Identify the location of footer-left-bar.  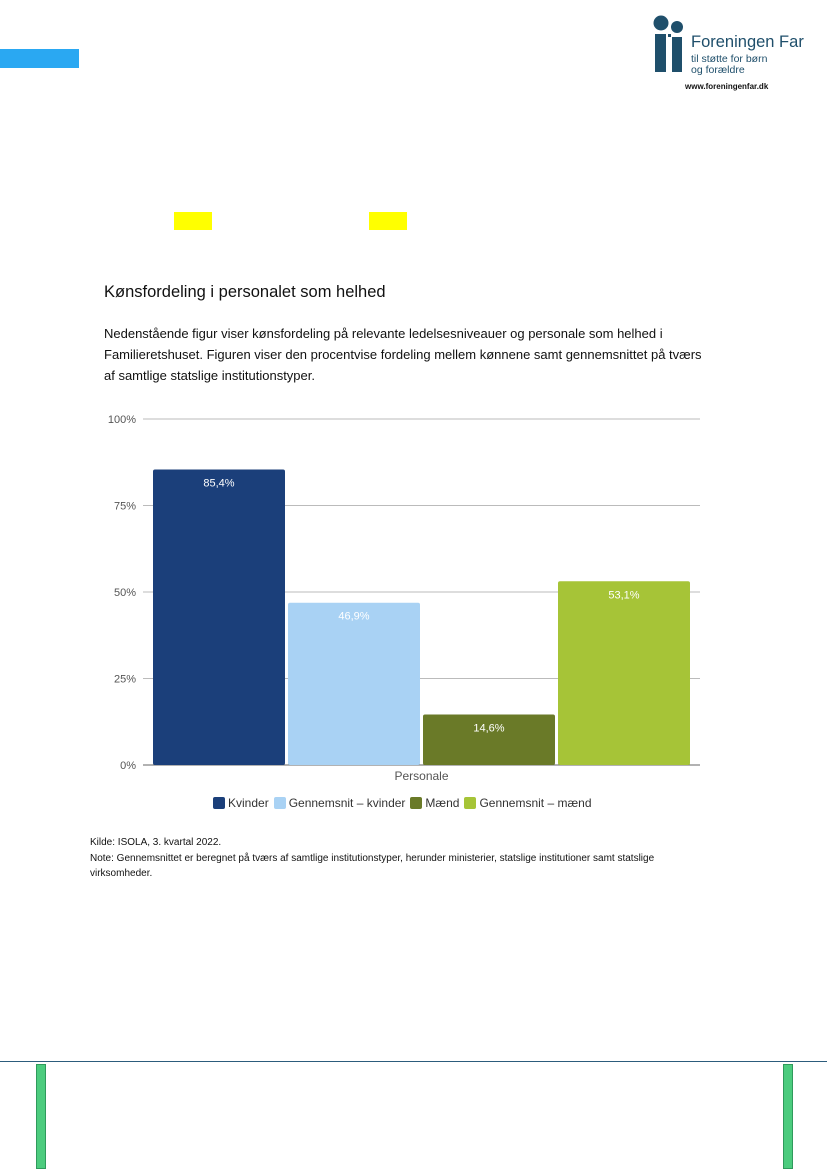
(41, 1116).